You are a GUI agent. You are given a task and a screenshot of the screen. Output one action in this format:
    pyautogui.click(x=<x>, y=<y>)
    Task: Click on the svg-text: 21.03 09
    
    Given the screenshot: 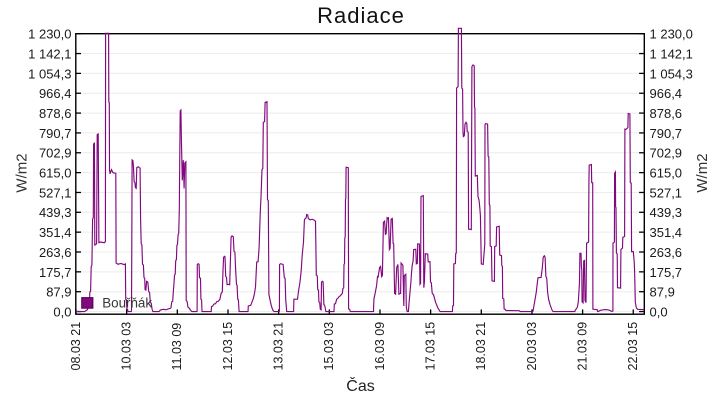 What is the action you would take?
    pyautogui.click(x=583, y=346)
    